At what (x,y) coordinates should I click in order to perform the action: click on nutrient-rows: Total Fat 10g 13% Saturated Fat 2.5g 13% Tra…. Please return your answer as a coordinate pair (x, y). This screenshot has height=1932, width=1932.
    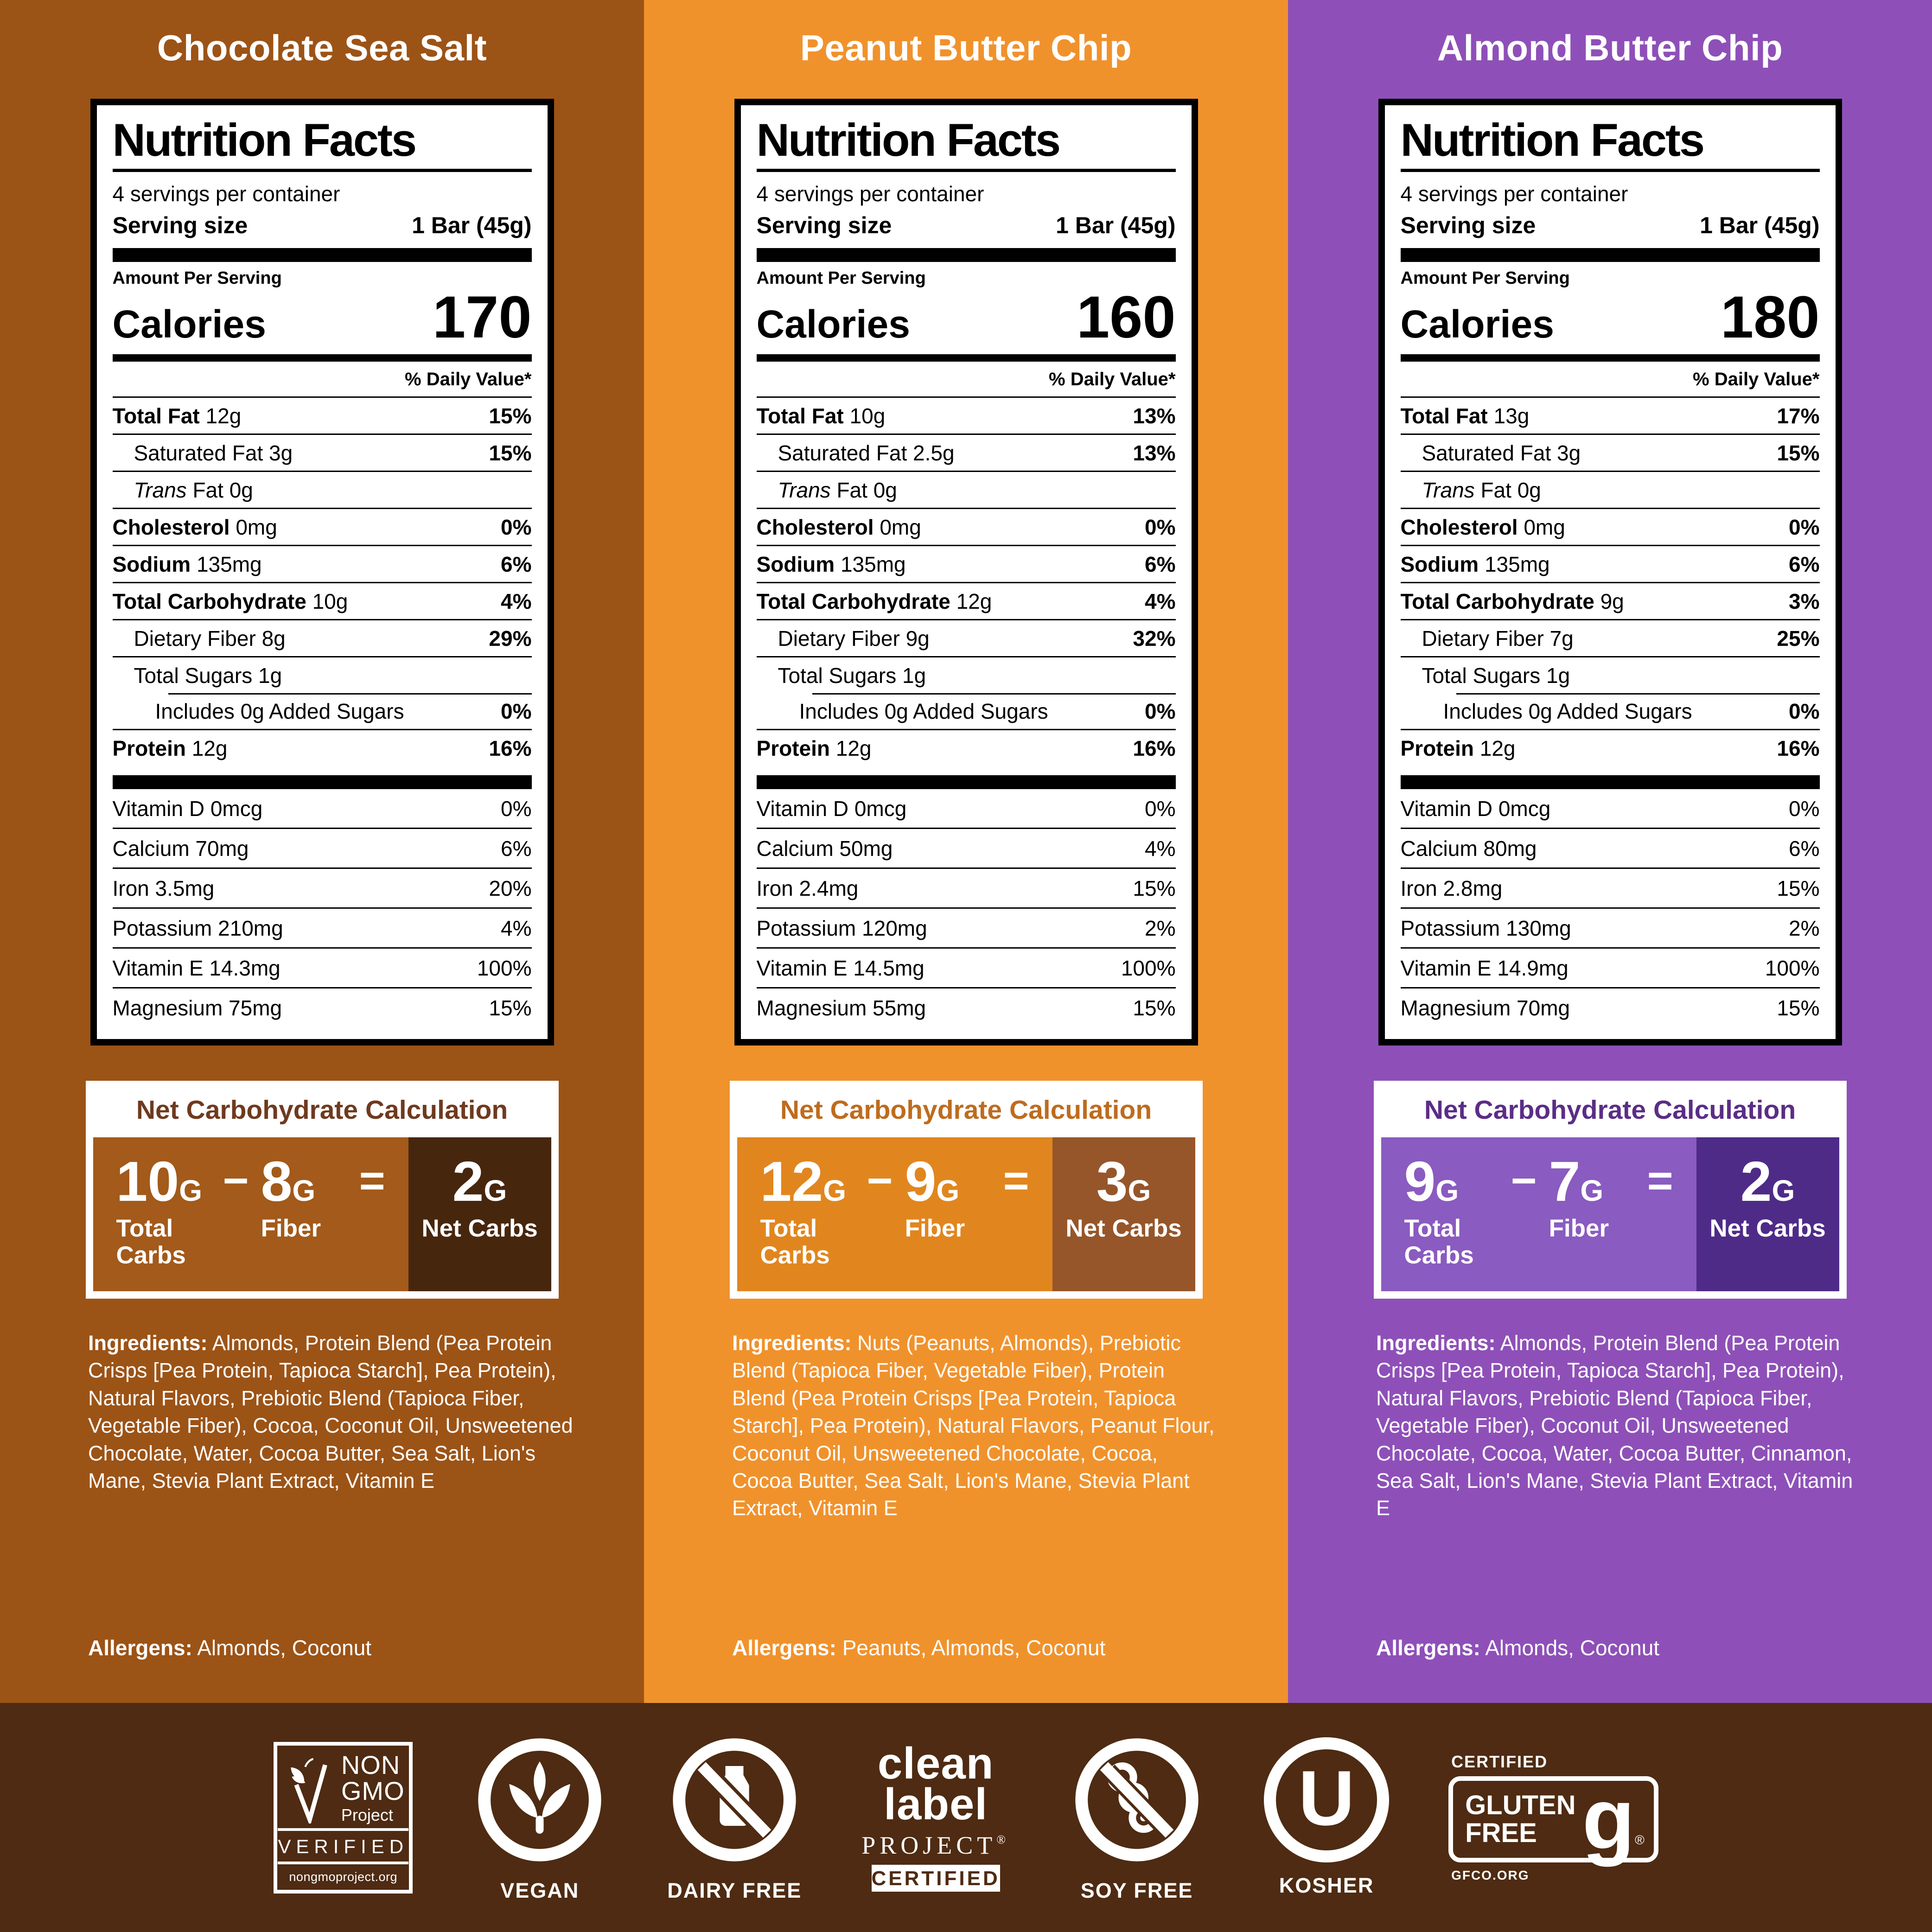
    Looking at the image, I should click on (966, 581).